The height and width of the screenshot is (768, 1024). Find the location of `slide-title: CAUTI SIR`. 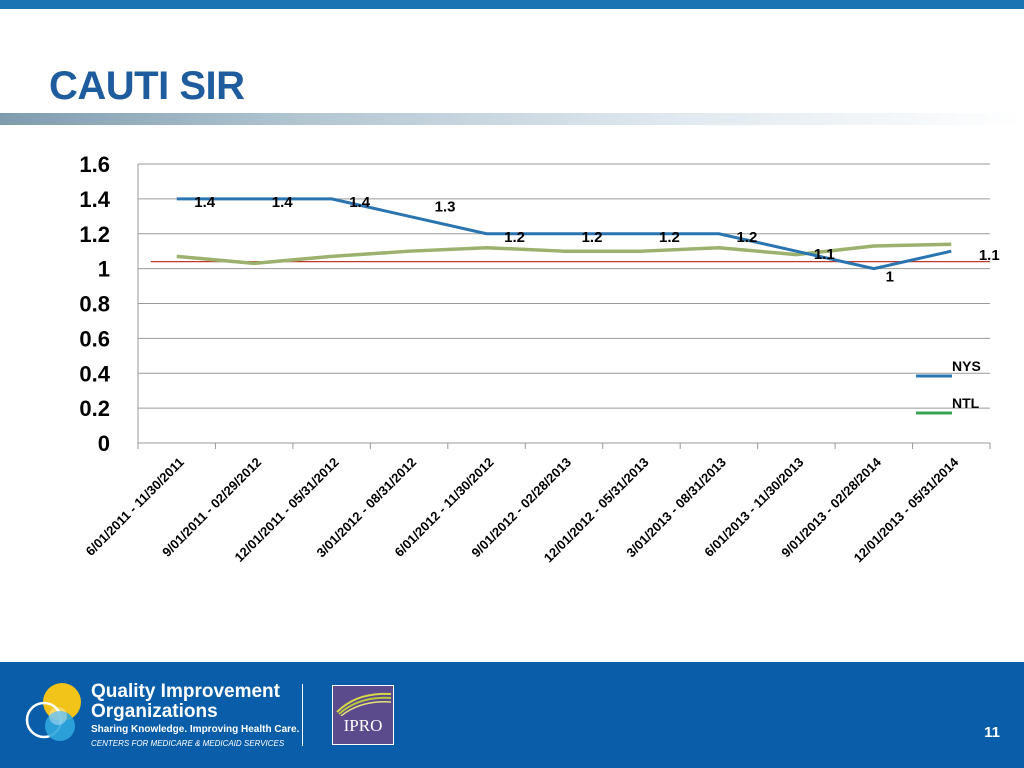

slide-title: CAUTI SIR is located at coordinates (147, 86).